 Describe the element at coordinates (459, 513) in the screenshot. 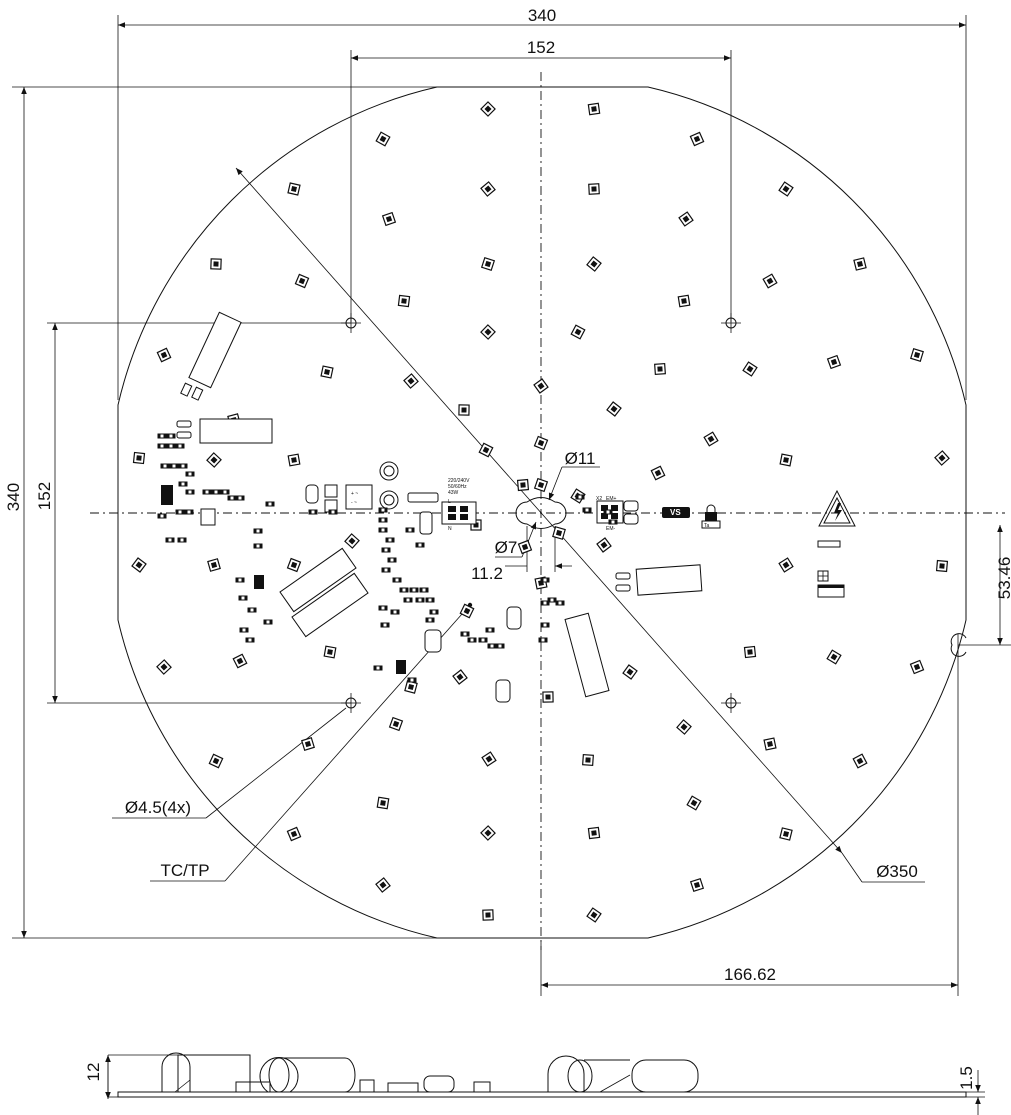

I see `terminal-block` at that location.